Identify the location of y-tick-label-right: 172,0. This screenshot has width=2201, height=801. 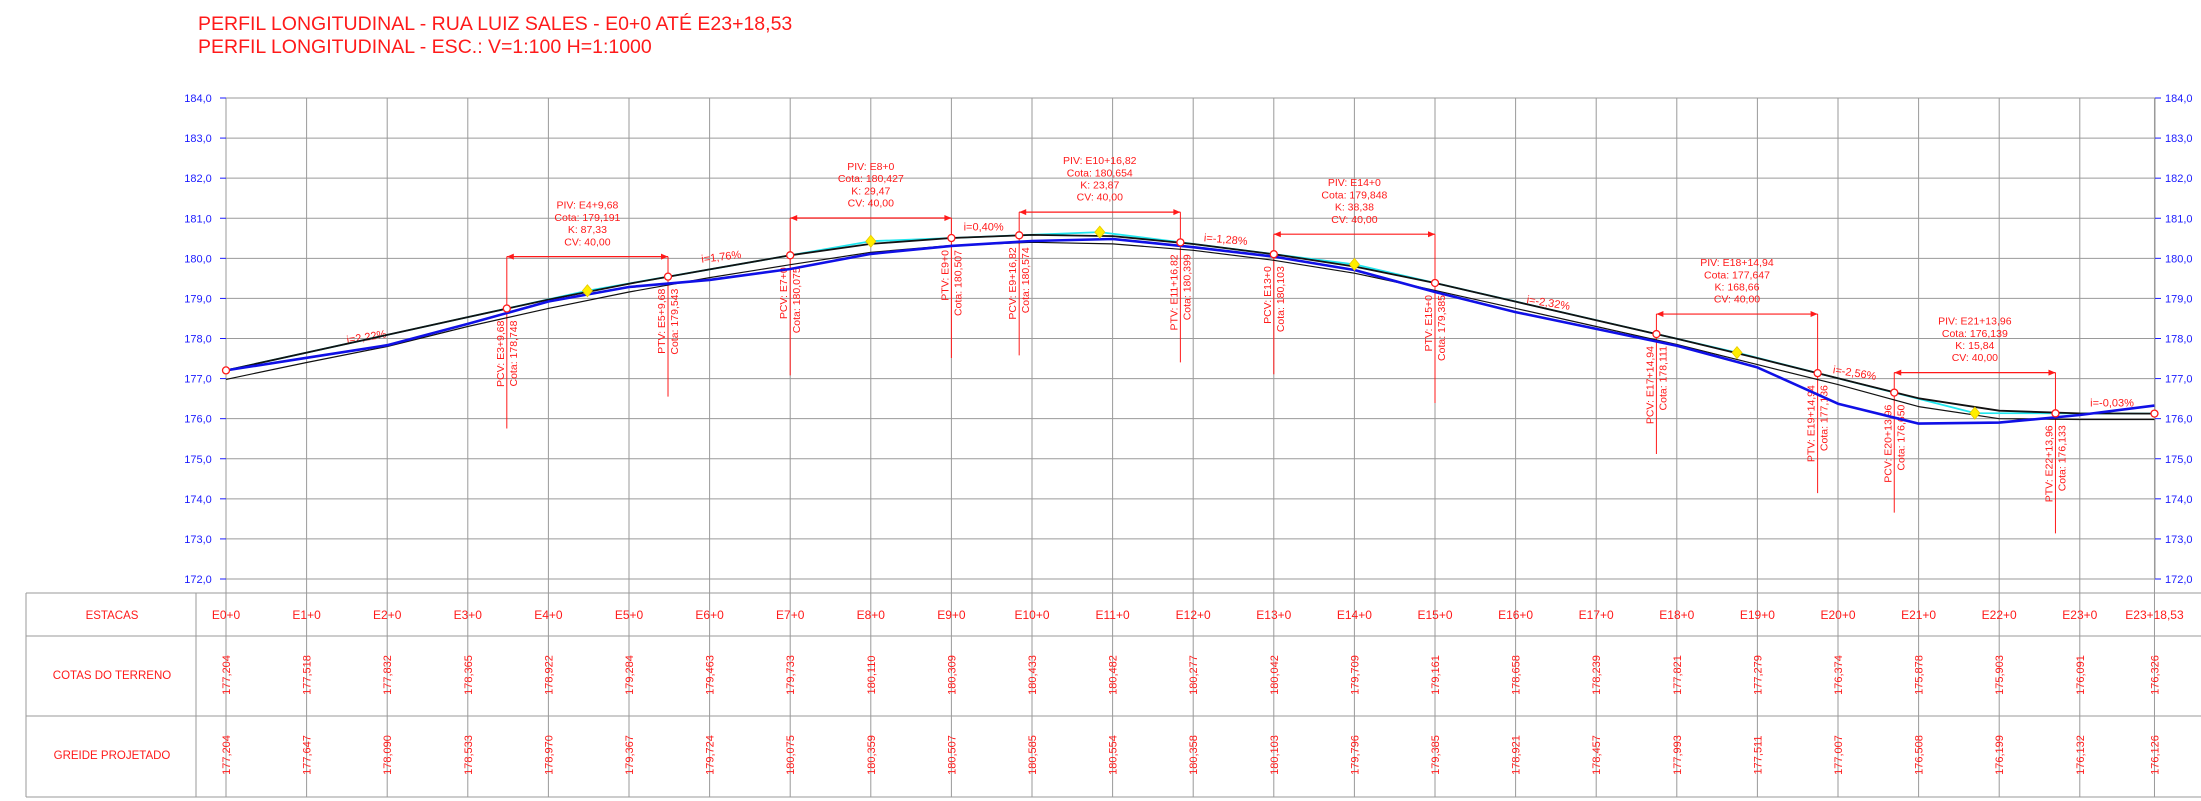
(2179, 580).